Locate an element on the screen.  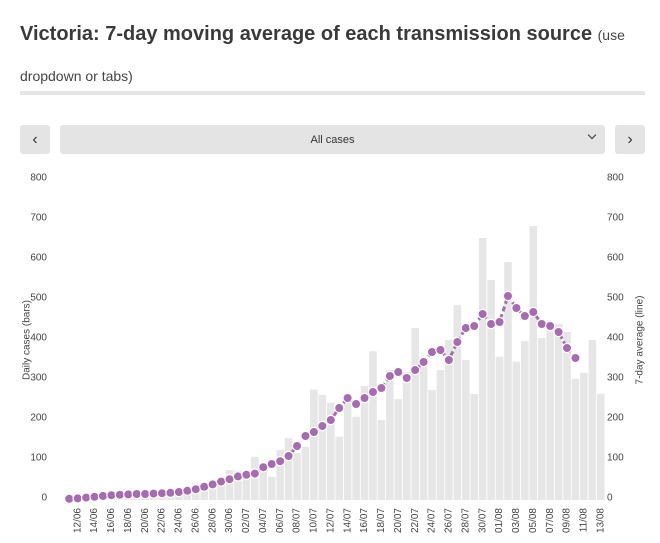
y-tick-label: 400 is located at coordinates (38, 338).